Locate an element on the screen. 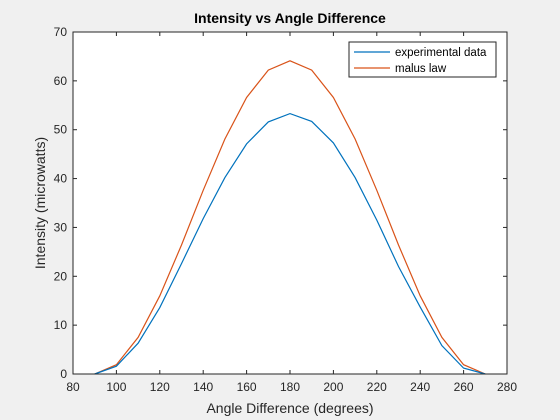 Image resolution: width=560 pixels, height=420 pixels. y-tick-label: 20 is located at coordinates (61, 276).